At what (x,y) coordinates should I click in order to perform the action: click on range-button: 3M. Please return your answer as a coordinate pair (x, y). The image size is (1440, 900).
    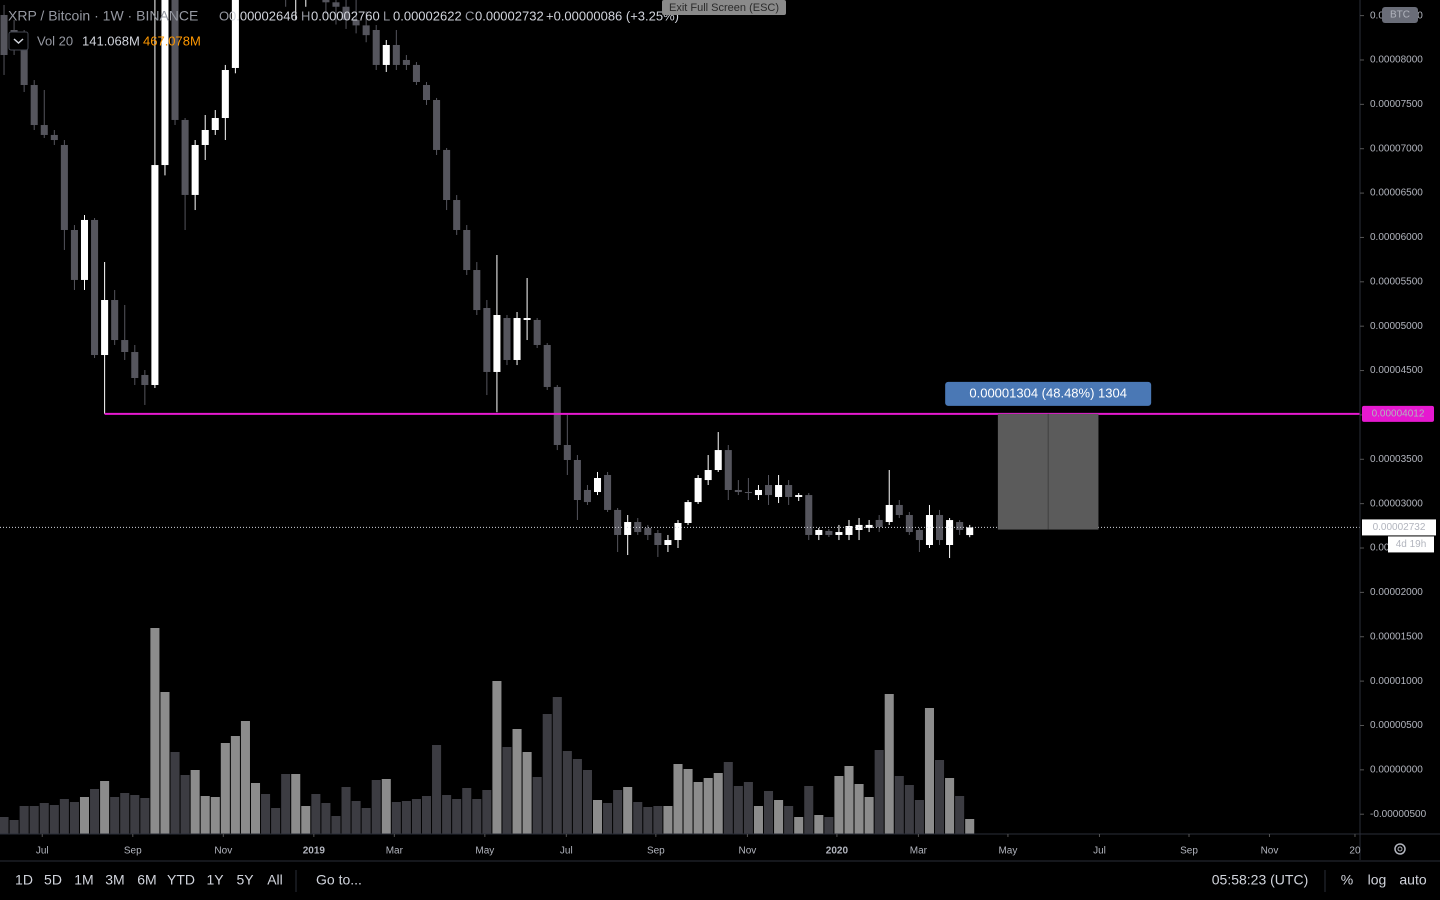
    Looking at the image, I should click on (114, 880).